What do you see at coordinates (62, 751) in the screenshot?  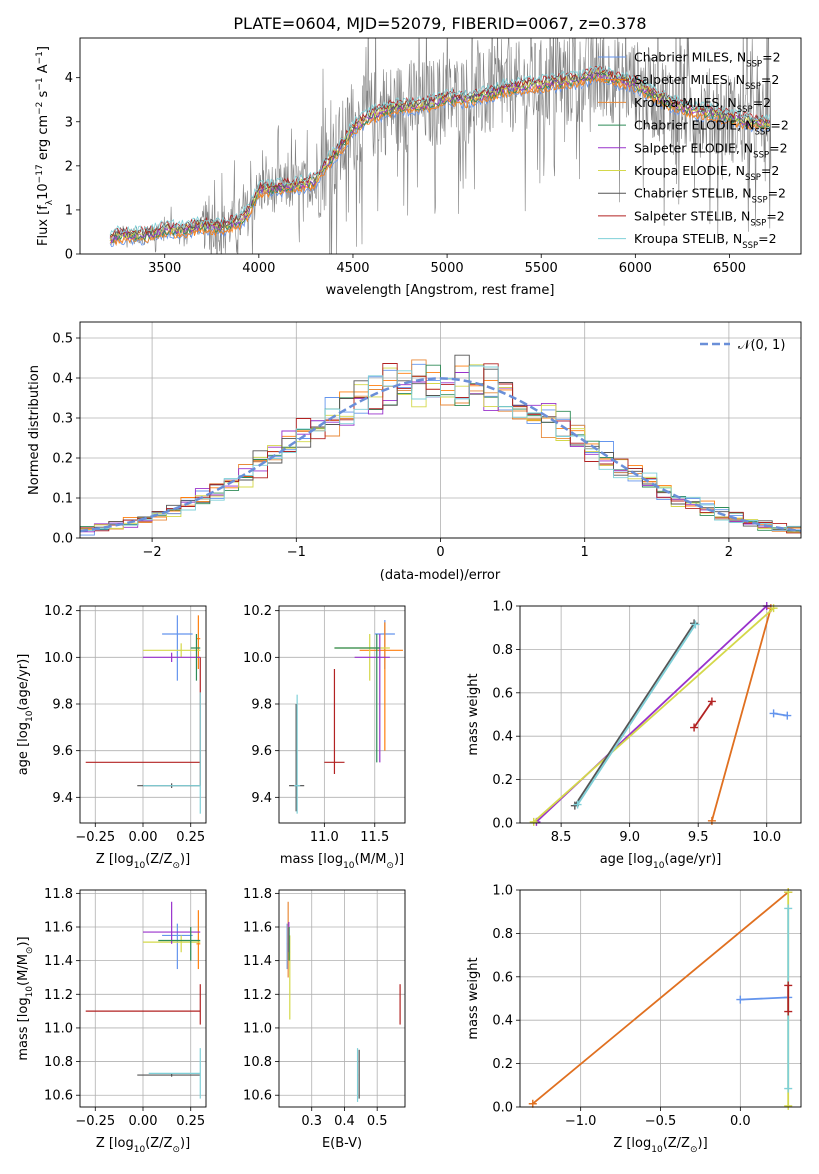 I see `age-vs-Z-ytick-label: 9.6` at bounding box center [62, 751].